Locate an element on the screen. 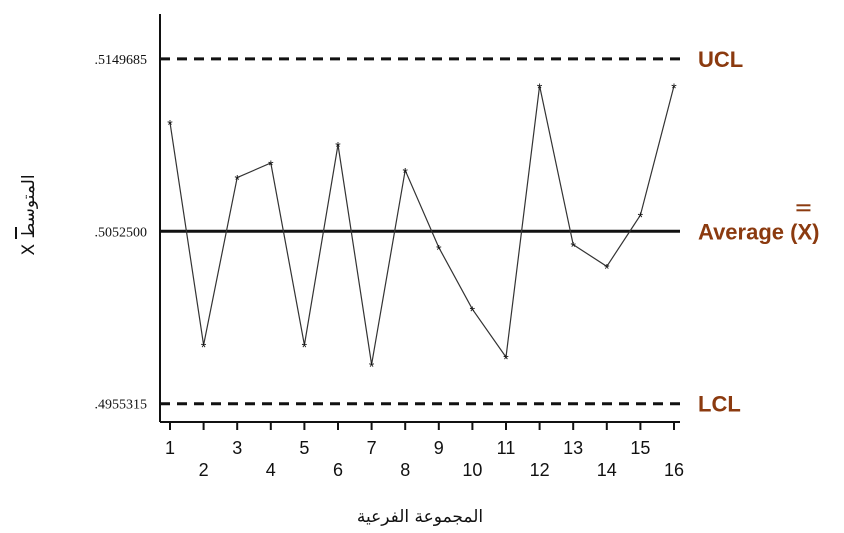  reference-label-average: Average (X) is located at coordinates (758, 231).